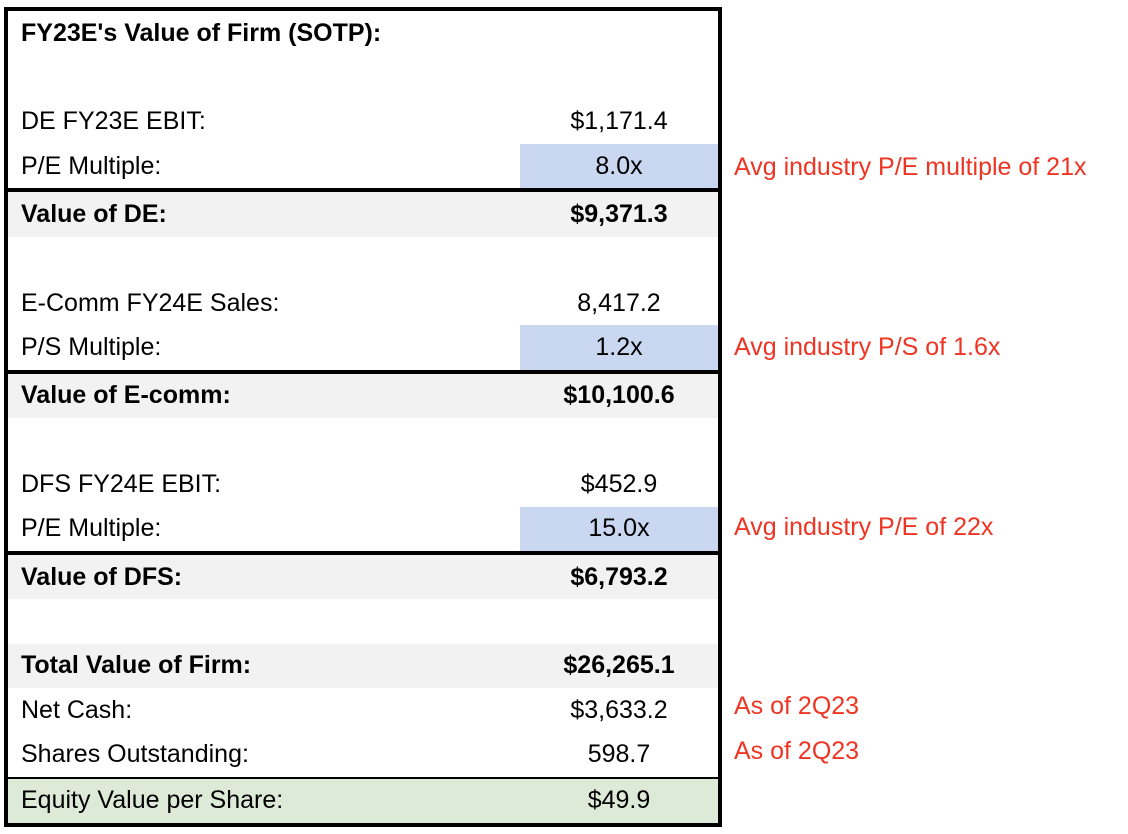 The width and height of the screenshot is (1128, 834). What do you see at coordinates (797, 751) in the screenshot?
I see `annotation-shares-as-of-2q23: As of 2Q23` at bounding box center [797, 751].